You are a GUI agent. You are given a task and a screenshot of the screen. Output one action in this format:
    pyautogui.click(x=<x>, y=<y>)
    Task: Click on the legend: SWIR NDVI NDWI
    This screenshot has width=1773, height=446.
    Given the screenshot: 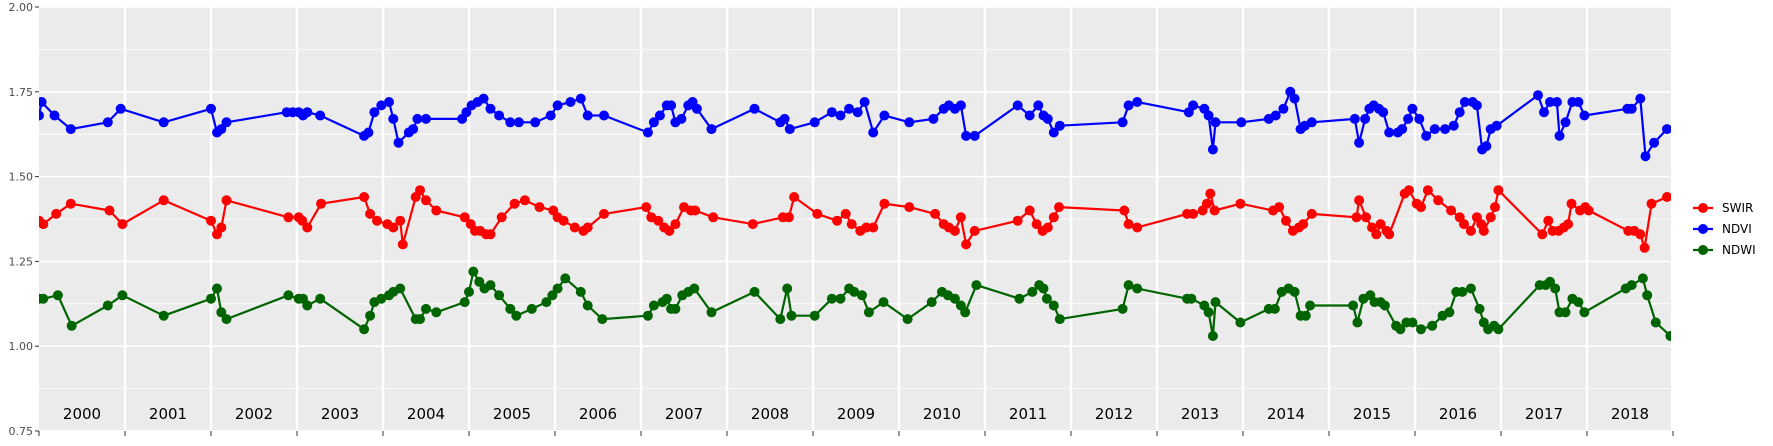 What is the action you would take?
    pyautogui.click(x=1724, y=229)
    